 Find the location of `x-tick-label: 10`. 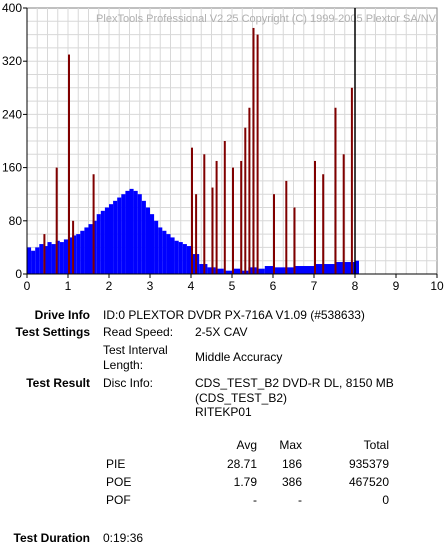

x-tick-label: 10 is located at coordinates (437, 285).